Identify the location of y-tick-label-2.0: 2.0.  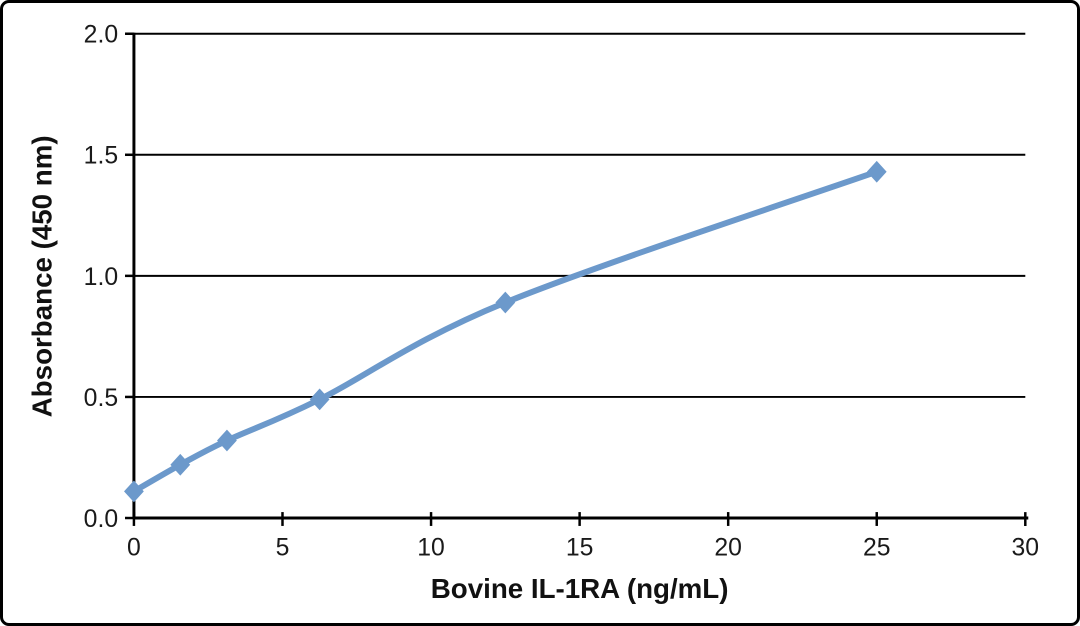
(101, 35).